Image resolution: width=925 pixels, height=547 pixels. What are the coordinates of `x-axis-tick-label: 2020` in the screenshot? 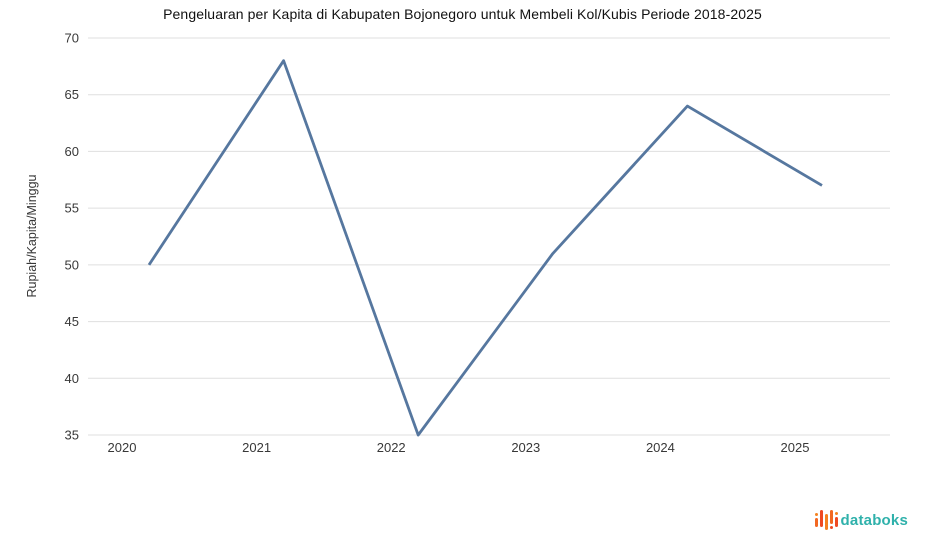 It's located at (122, 447).